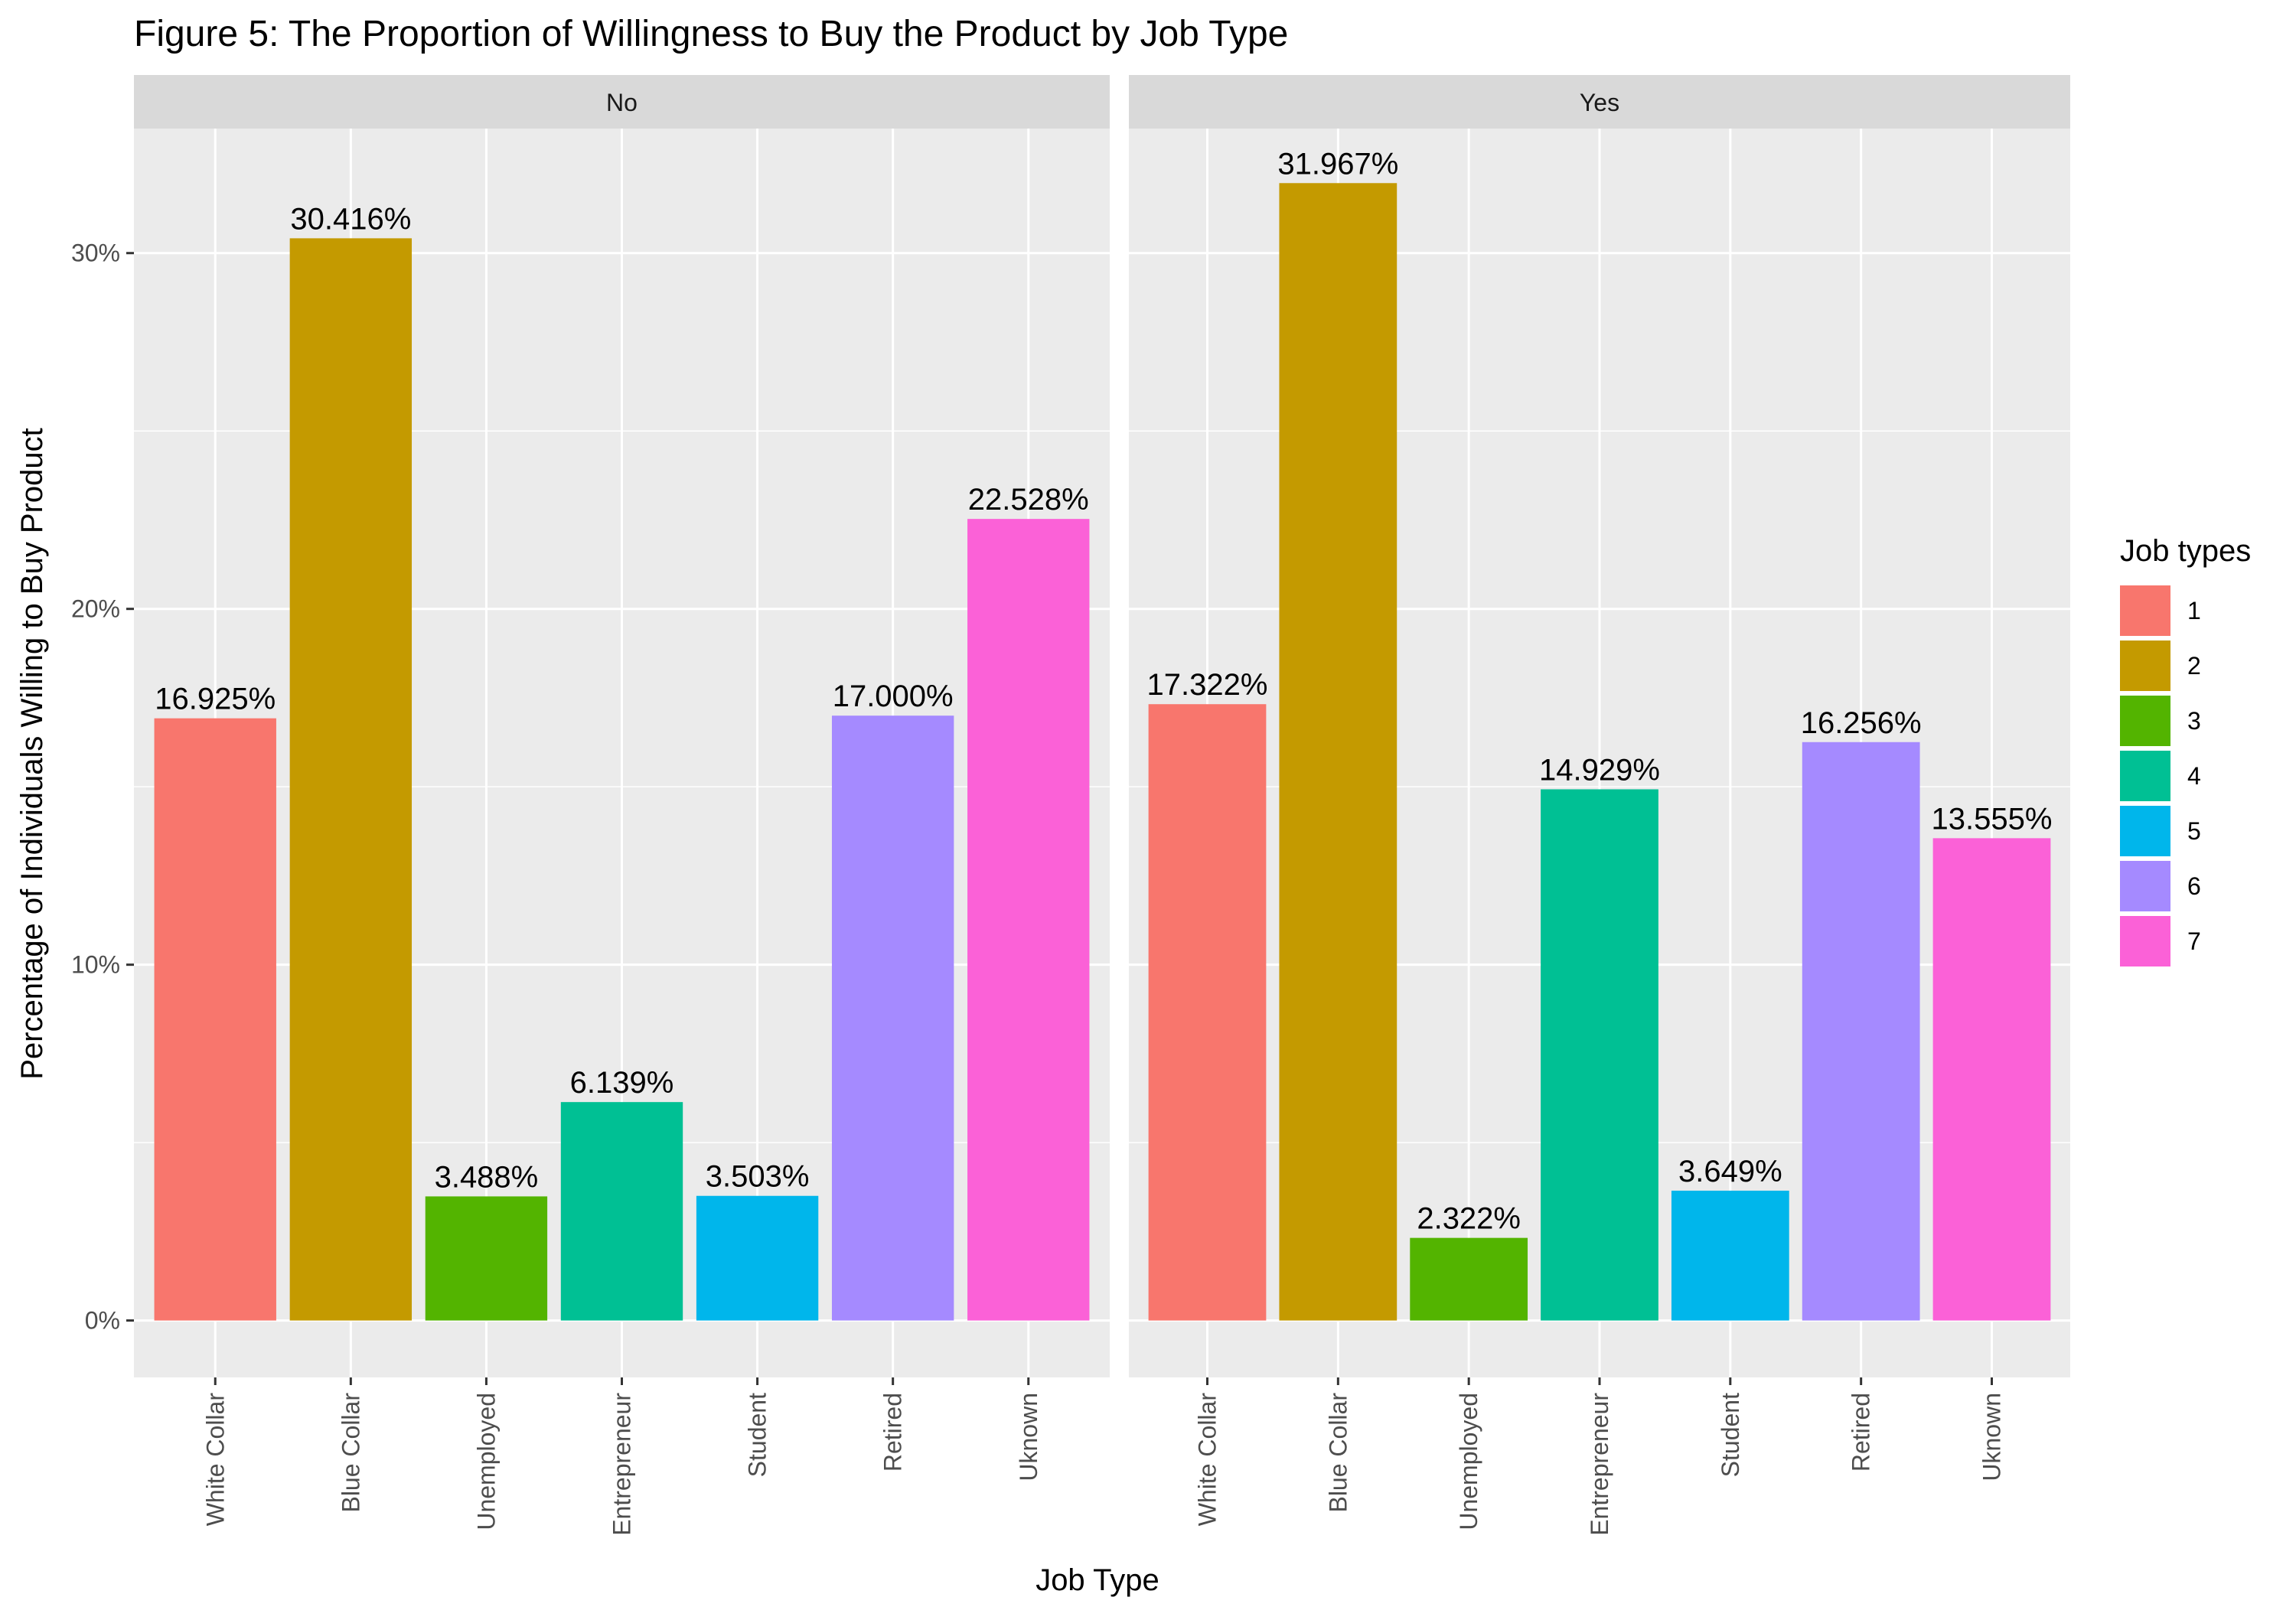  Describe the element at coordinates (2185, 551) in the screenshot. I see `legend-title: Job types` at that location.